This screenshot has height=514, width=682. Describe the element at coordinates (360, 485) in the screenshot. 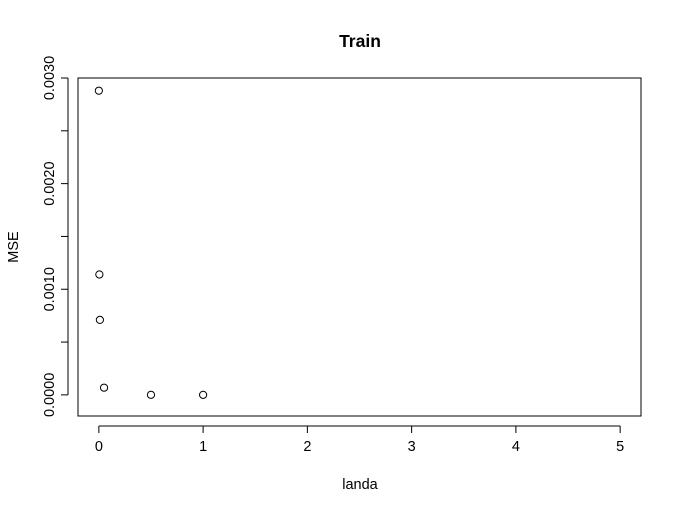

I see `x-axis-title: landa` at that location.